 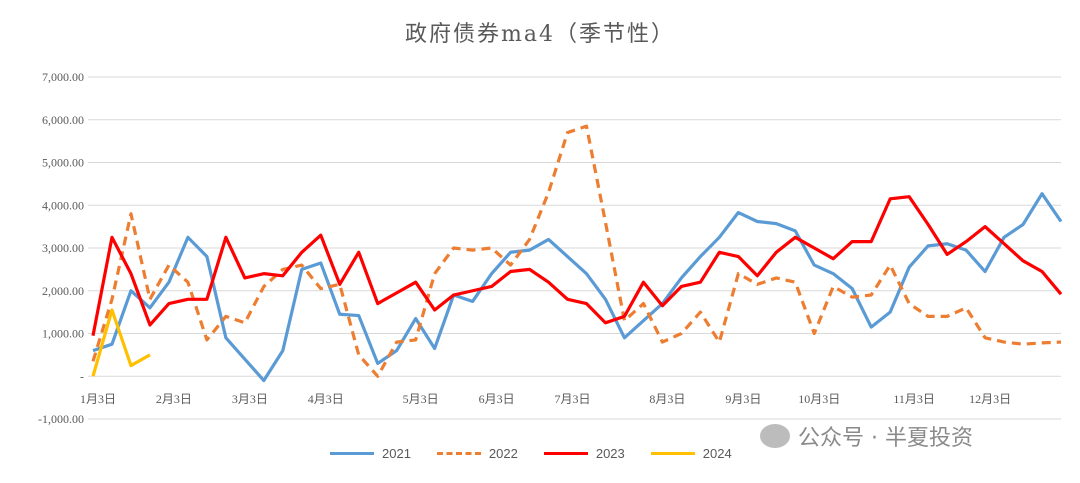 I want to click on y-tick-label: 4,000.00, so click(x=63, y=205).